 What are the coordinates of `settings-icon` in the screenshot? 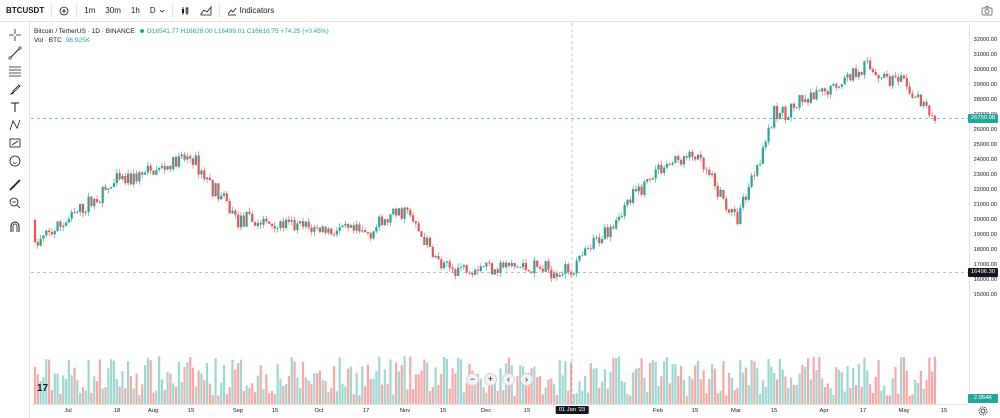 It's located at (983, 411).